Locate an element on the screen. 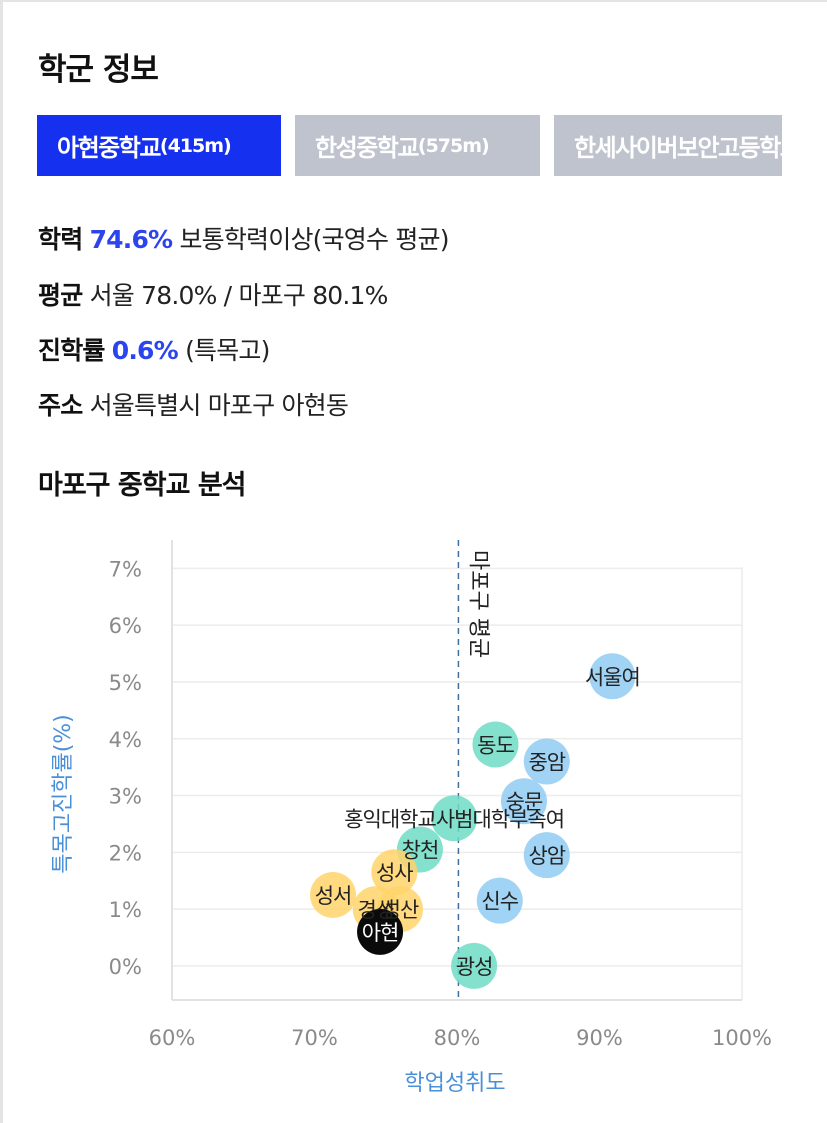 The height and width of the screenshot is (1123, 827). tab-school-1-name: 아현중학교 is located at coordinates (109, 148).